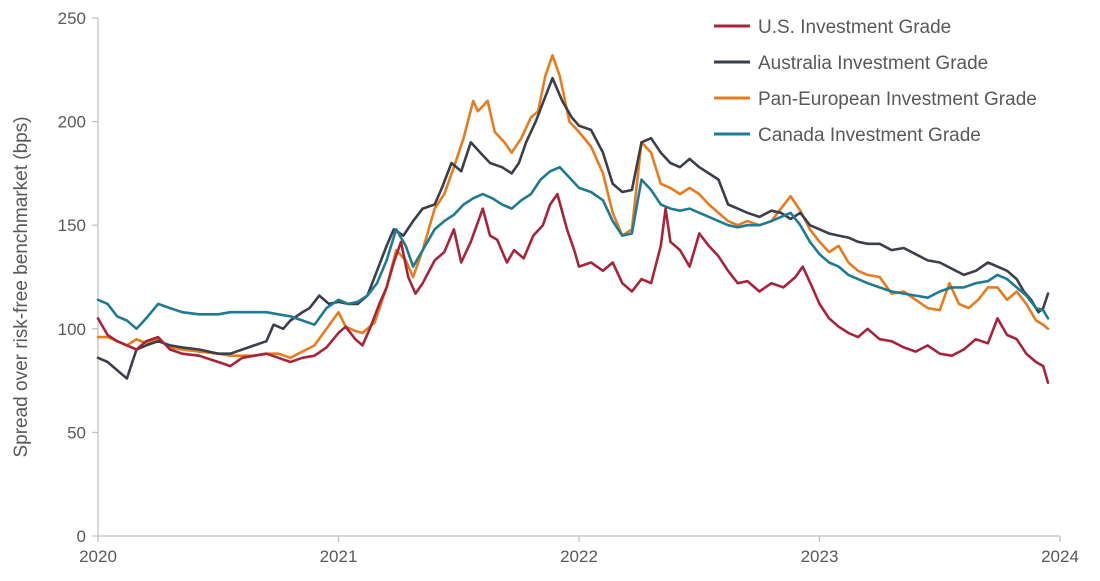 This screenshot has width=1100, height=581. I want to click on y-axis-ticks: 0 50 100 150 200 250, so click(78, 277).